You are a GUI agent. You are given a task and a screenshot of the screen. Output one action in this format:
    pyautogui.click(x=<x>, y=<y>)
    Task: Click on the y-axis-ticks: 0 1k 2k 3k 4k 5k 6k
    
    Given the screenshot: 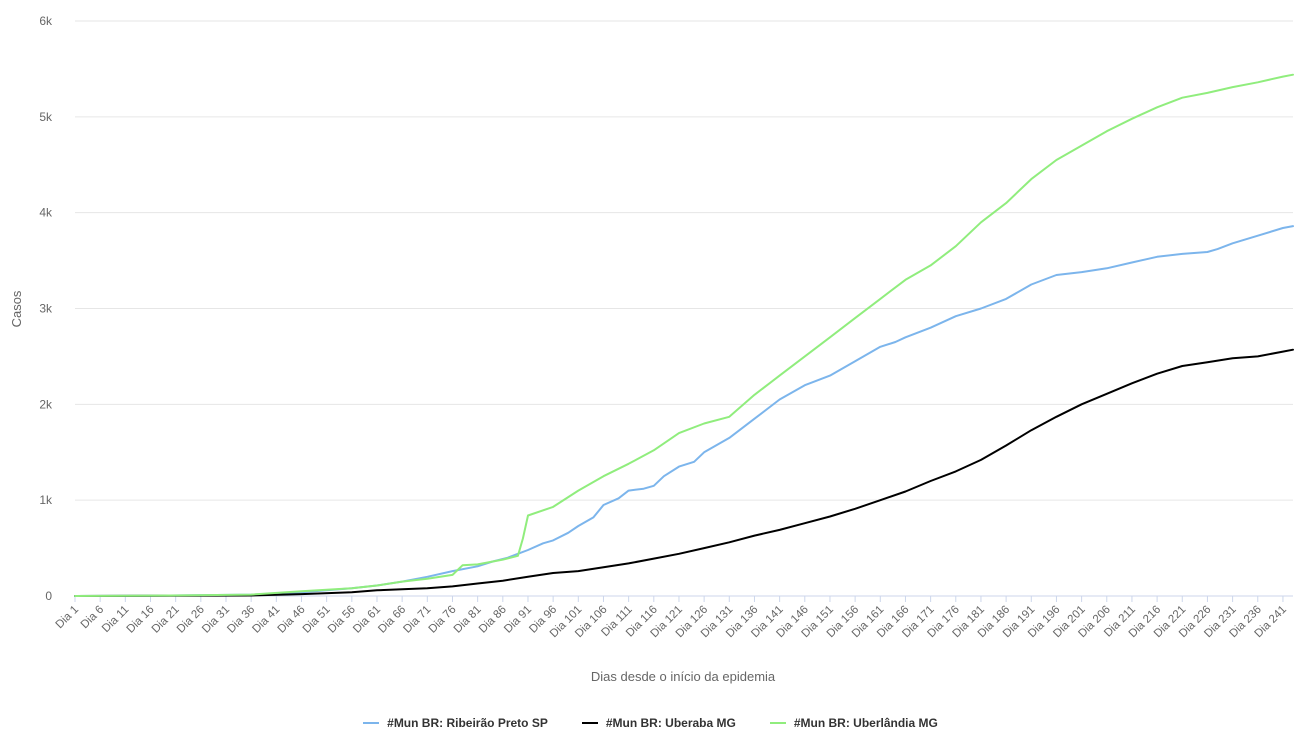 What is the action you would take?
    pyautogui.click(x=46, y=308)
    